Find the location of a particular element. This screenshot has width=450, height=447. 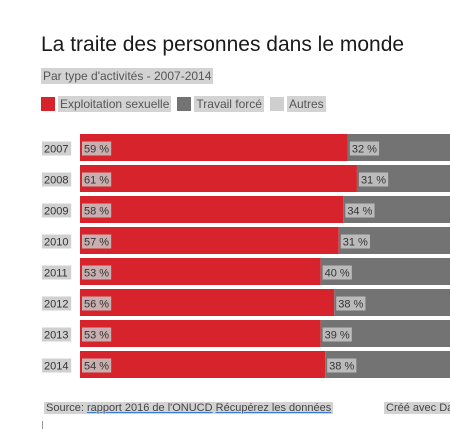

legend-item-sexual-exploitation: Exploitation sexuelle is located at coordinates (106, 104).